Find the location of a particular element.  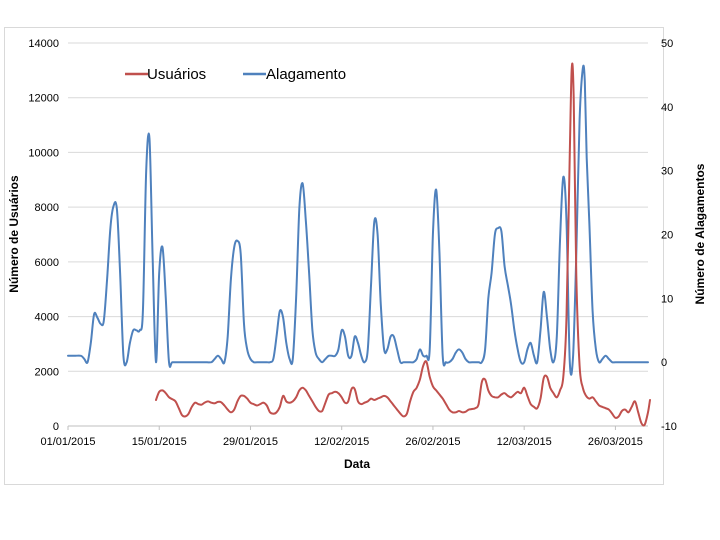

y-tick-right-0: -10 is located at coordinates (669, 427).